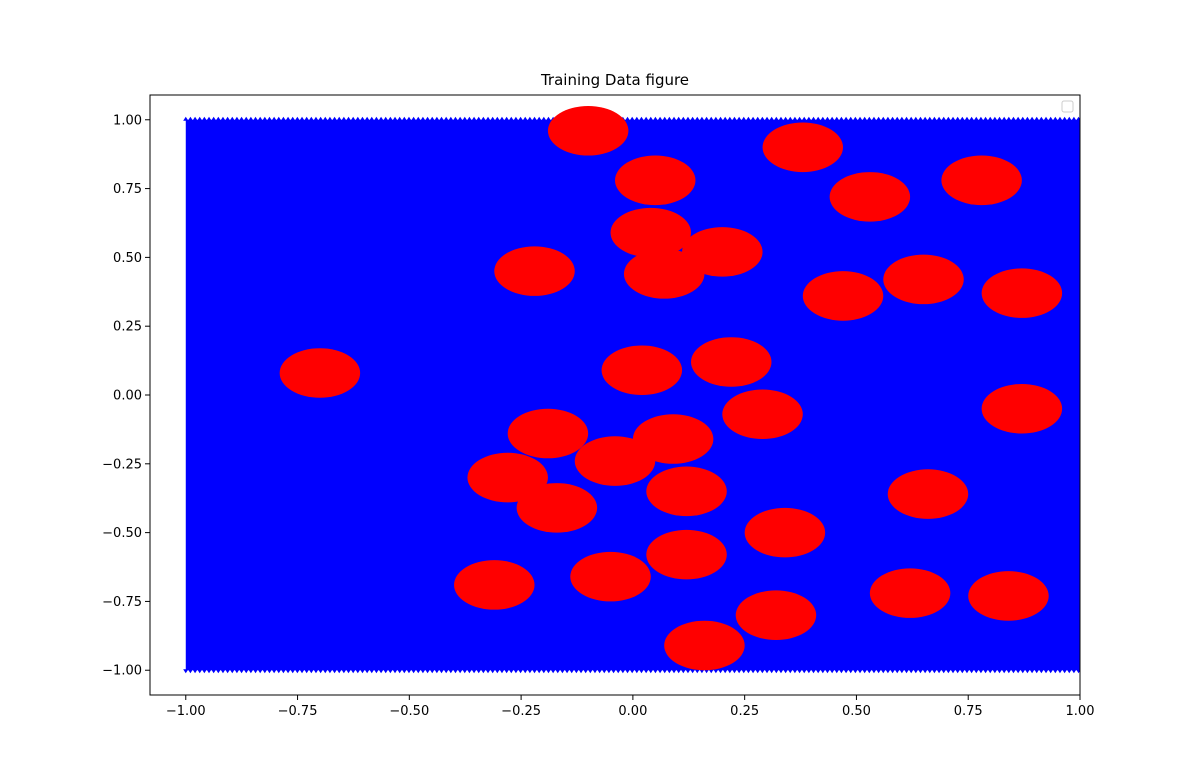 Image resolution: width=1200 pixels, height=780 pixels. Describe the element at coordinates (122, 533) in the screenshot. I see `y-tick-label: −0.50` at that location.